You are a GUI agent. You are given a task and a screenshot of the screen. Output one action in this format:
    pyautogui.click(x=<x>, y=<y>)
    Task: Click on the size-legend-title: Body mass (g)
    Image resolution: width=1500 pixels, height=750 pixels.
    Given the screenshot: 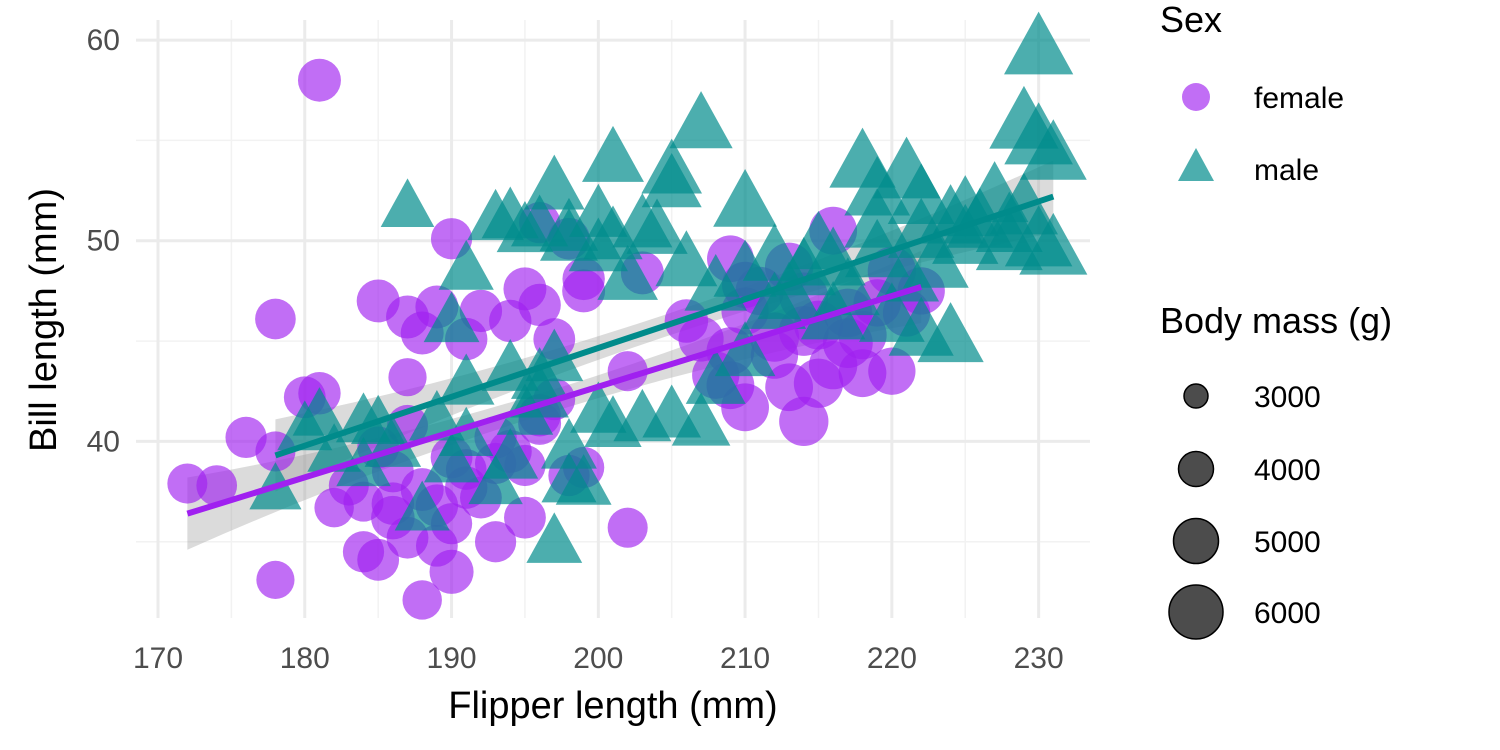 What is the action you would take?
    pyautogui.click(x=1276, y=320)
    